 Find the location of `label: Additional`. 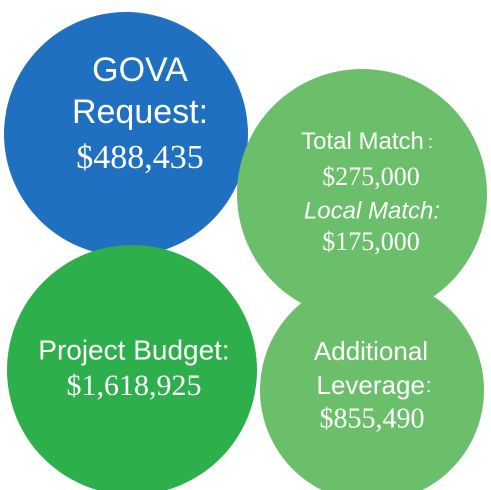

label: Additional is located at coordinates (371, 351).